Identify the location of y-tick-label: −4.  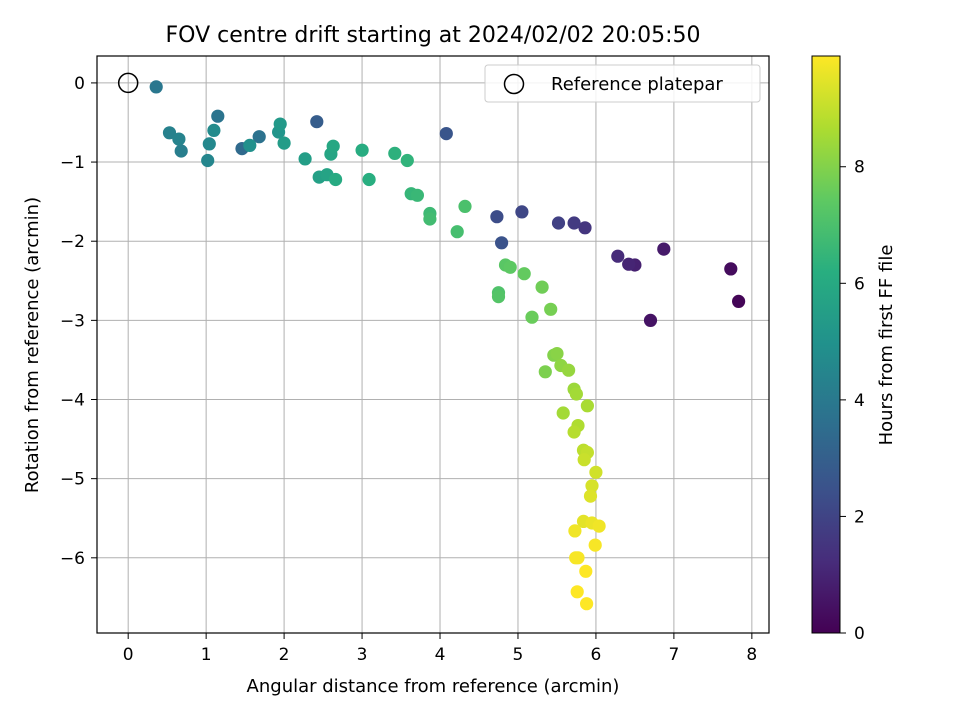
(72, 401).